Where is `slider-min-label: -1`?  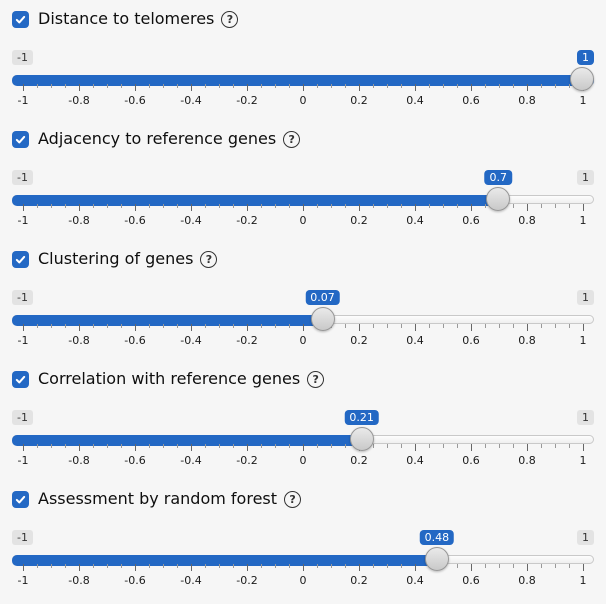 slider-min-label: -1 is located at coordinates (22, 417).